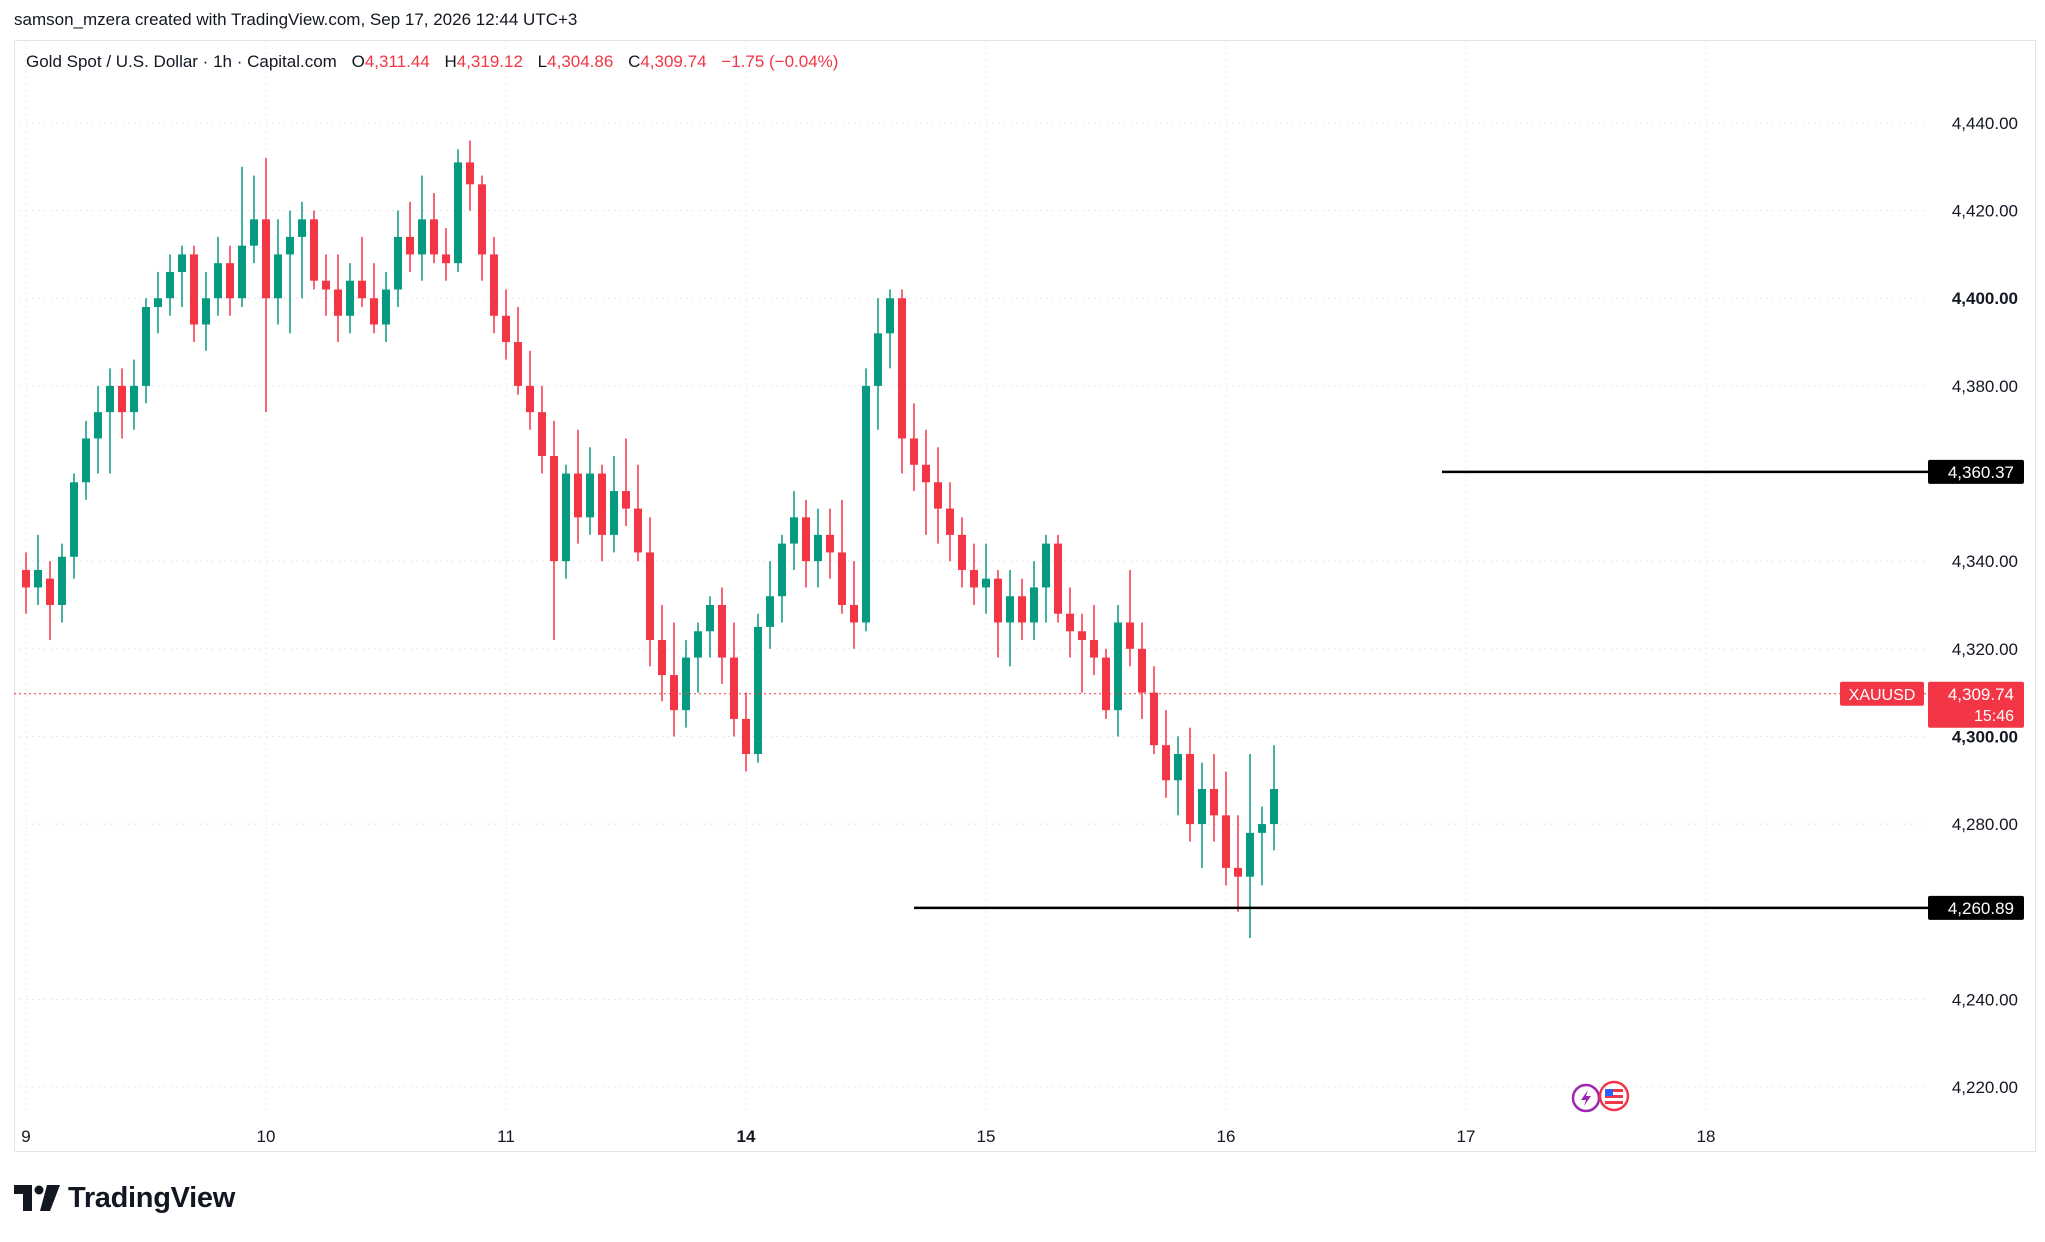 This screenshot has width=2045, height=1242. I want to click on us-flag-event-icon, so click(1614, 1096).